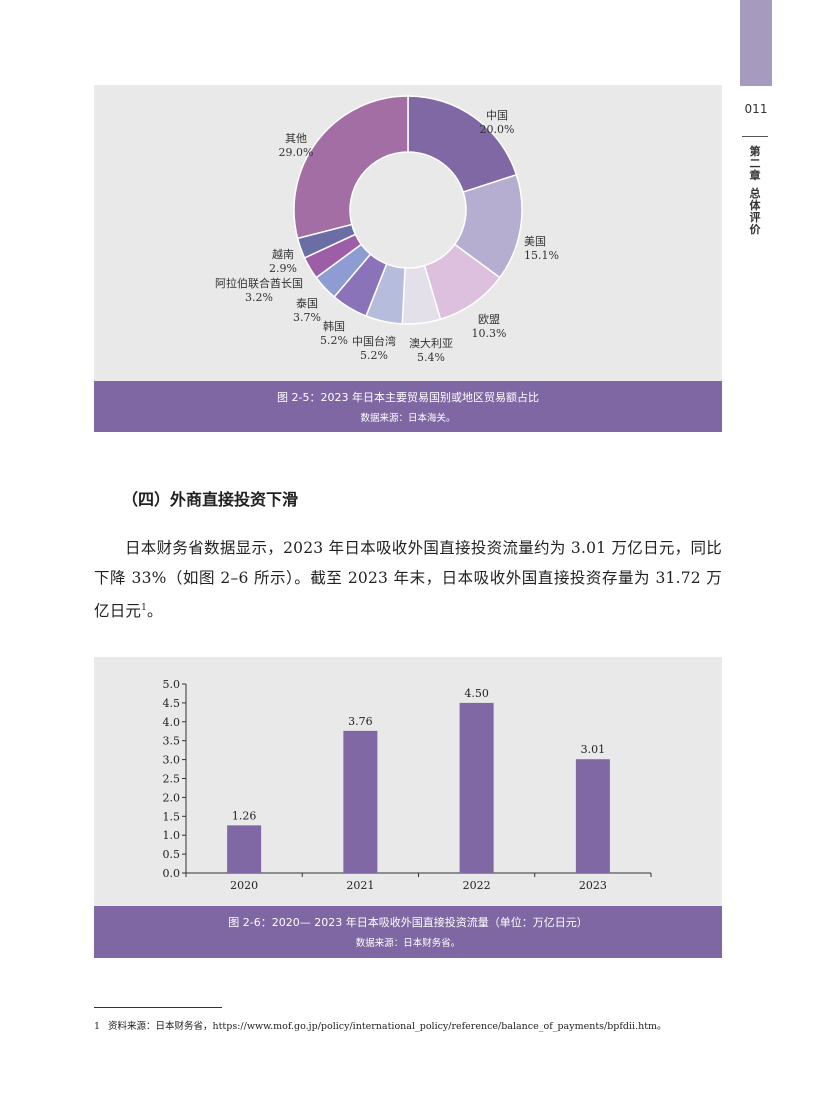 The width and height of the screenshot is (816, 1099). I want to click on footnote-ref: 1, so click(144, 608).